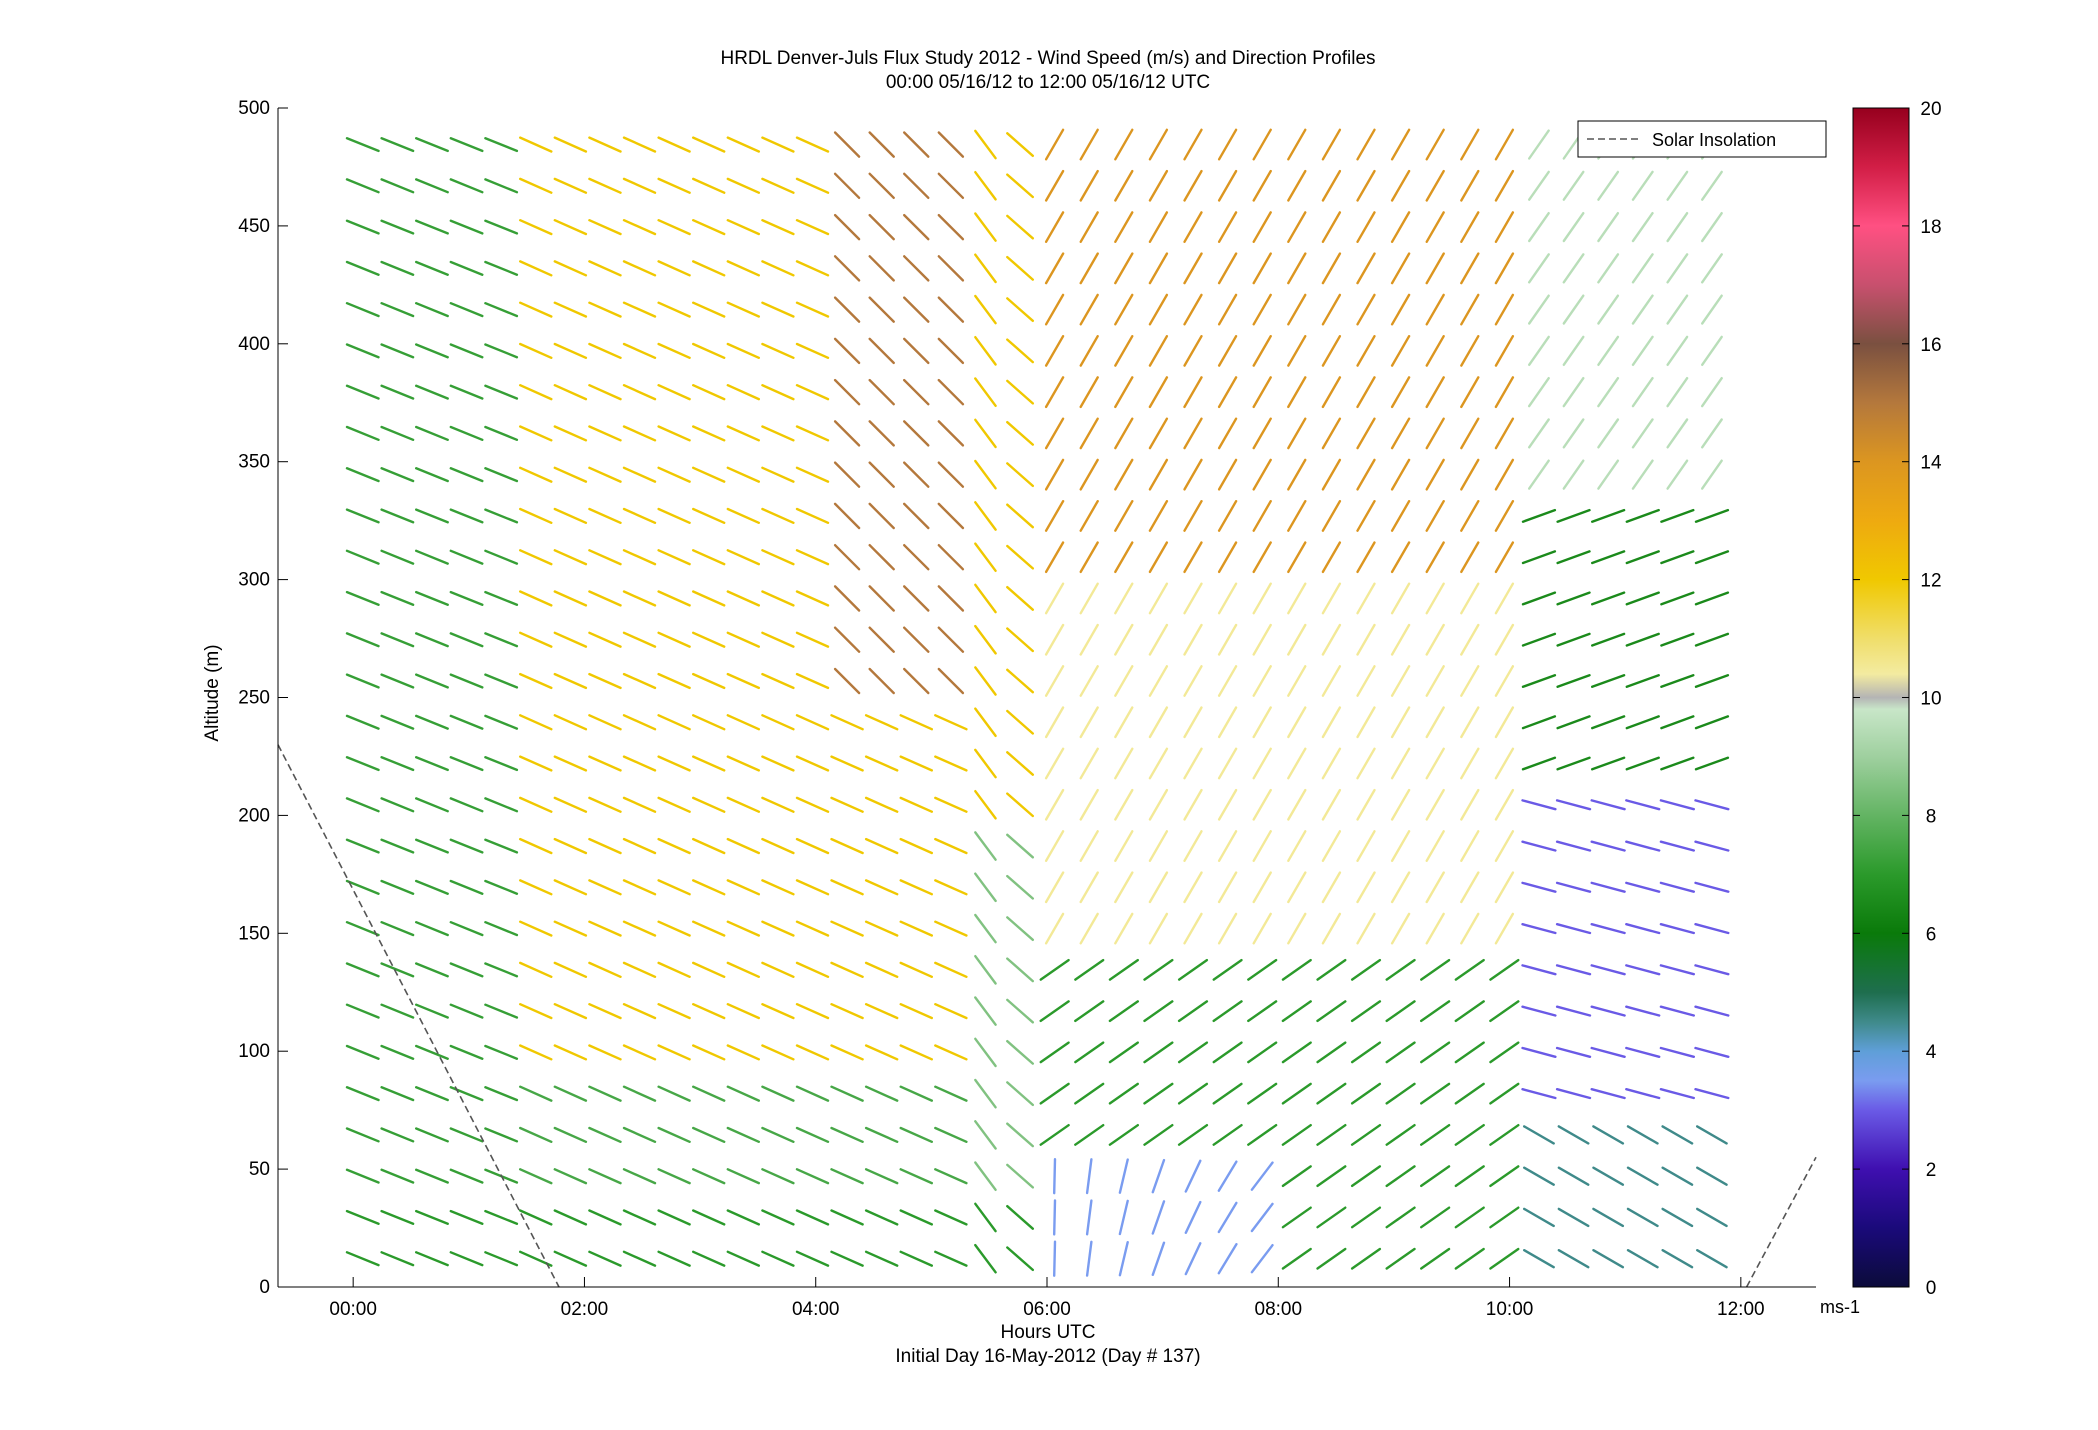 The height and width of the screenshot is (1430, 2098). What do you see at coordinates (1840, 1307) in the screenshot?
I see `colorbar-unit-label: ms-1` at bounding box center [1840, 1307].